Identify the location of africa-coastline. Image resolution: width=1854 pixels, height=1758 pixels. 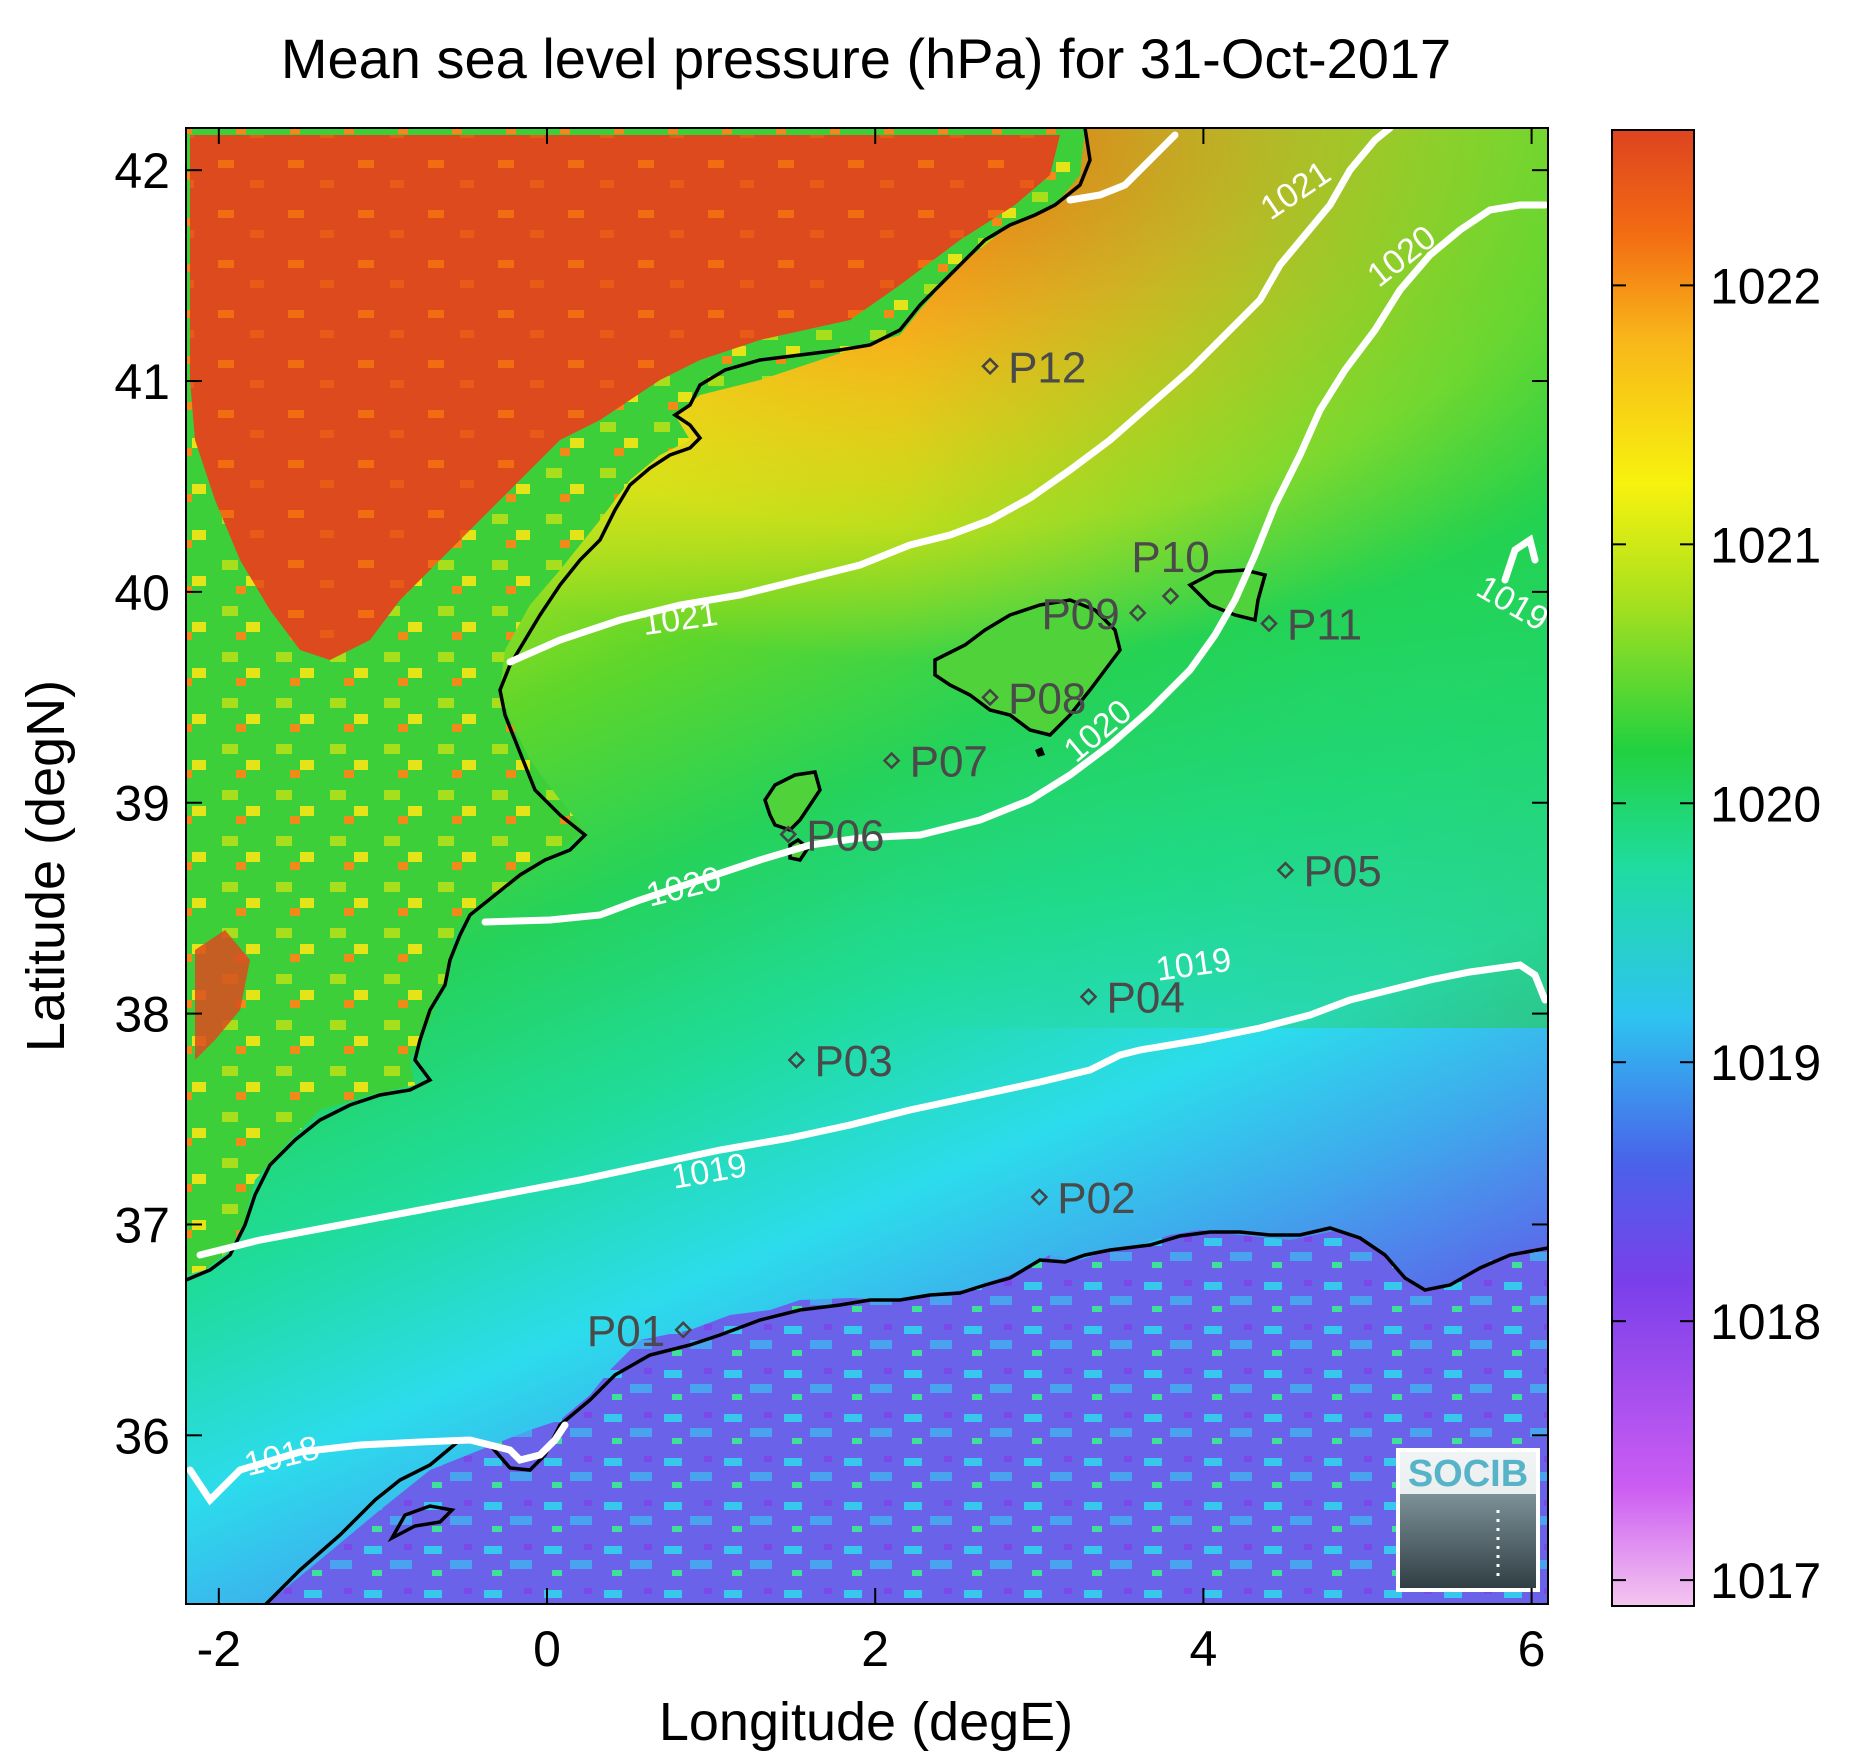
(905, 1415).